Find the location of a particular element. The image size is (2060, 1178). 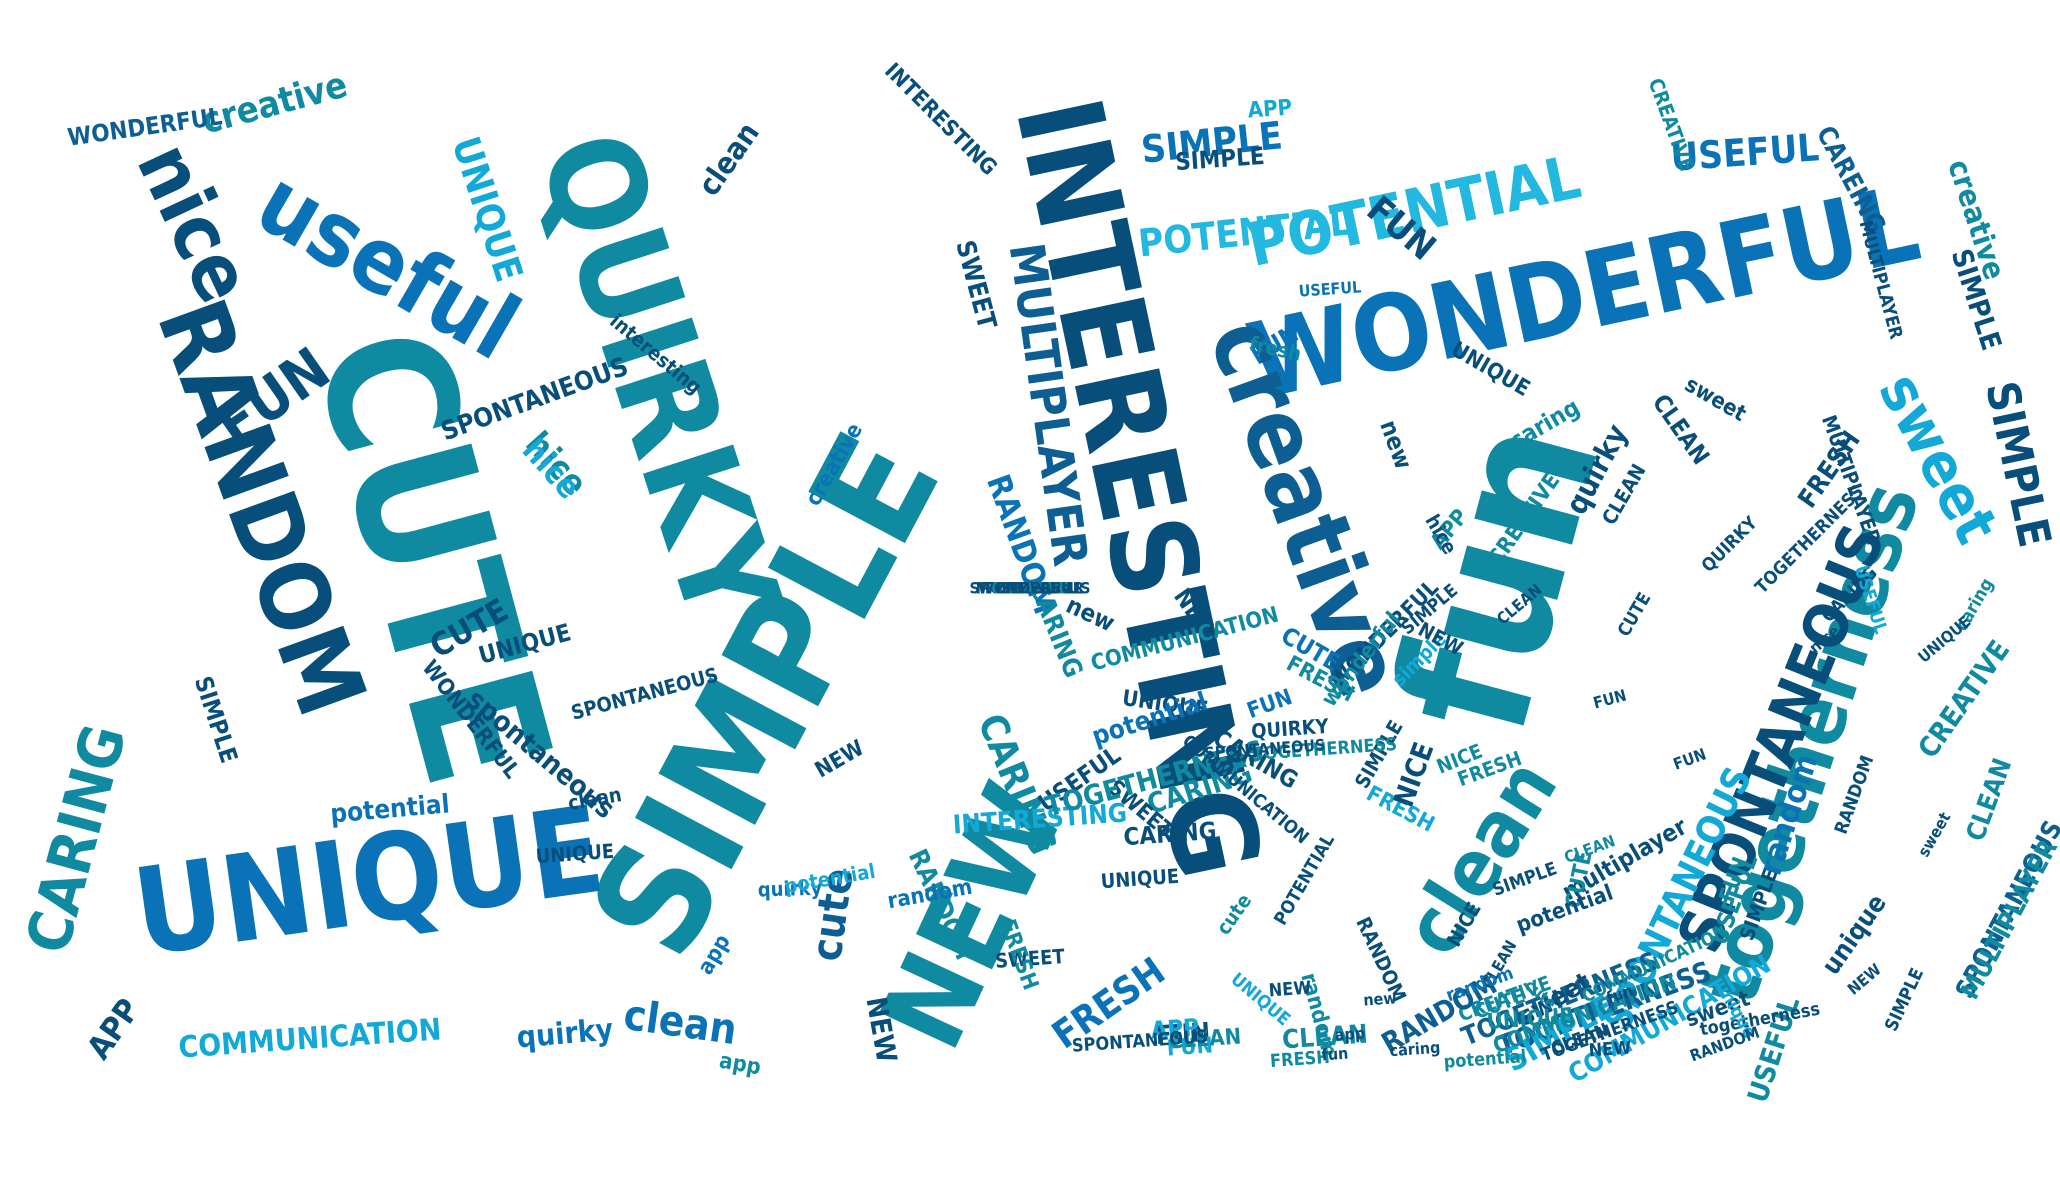

cloud-word: nice is located at coordinates (194, 223).